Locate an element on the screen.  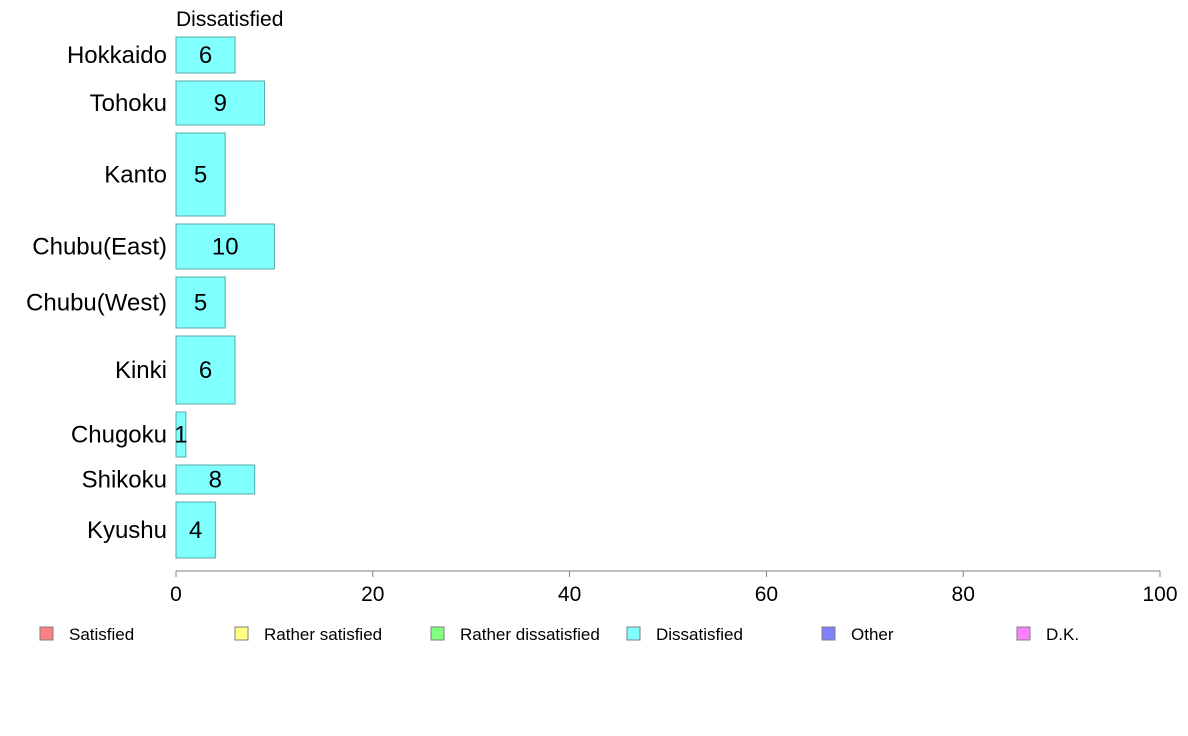
bar-kinki is located at coordinates (205, 370).